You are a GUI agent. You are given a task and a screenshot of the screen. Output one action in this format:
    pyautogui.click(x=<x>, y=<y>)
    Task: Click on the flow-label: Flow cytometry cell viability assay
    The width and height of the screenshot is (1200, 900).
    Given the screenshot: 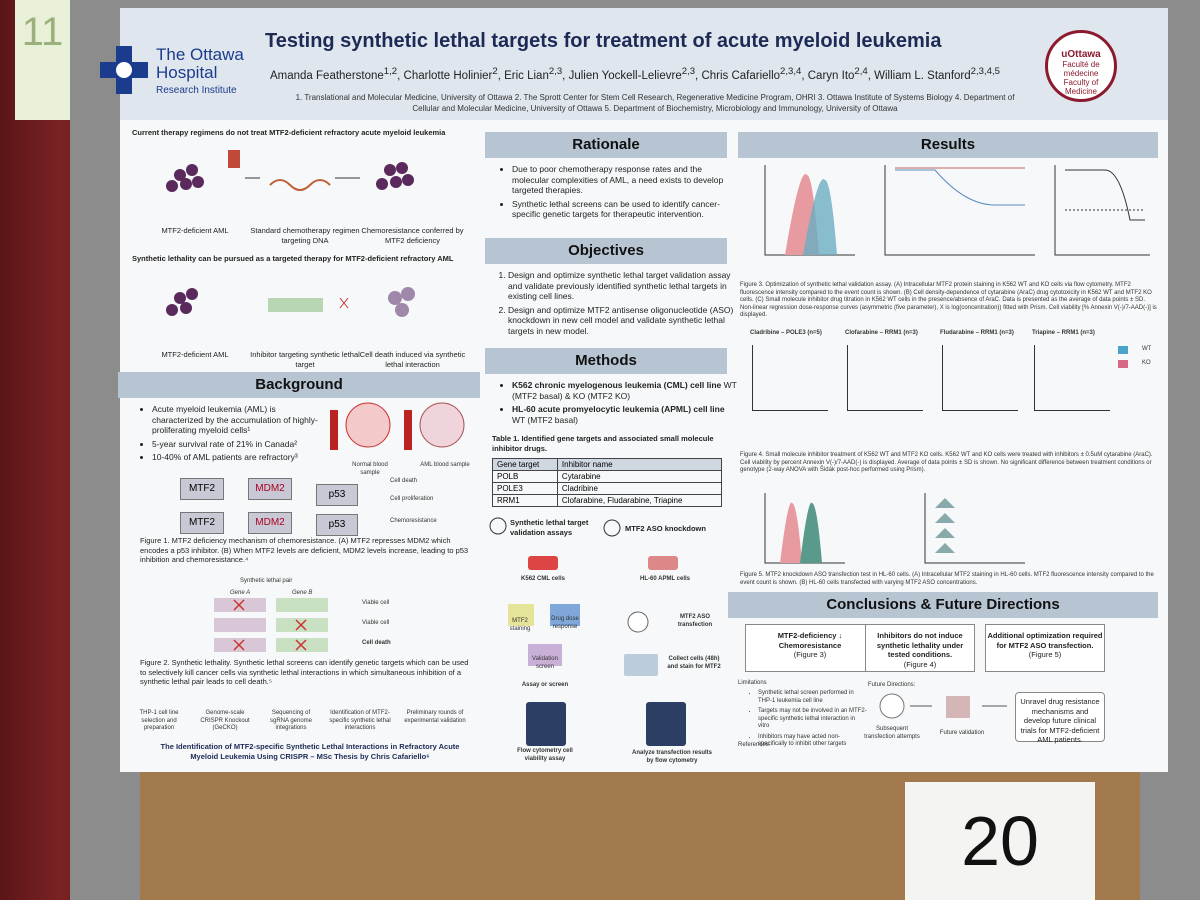 What is the action you would take?
    pyautogui.click(x=545, y=755)
    